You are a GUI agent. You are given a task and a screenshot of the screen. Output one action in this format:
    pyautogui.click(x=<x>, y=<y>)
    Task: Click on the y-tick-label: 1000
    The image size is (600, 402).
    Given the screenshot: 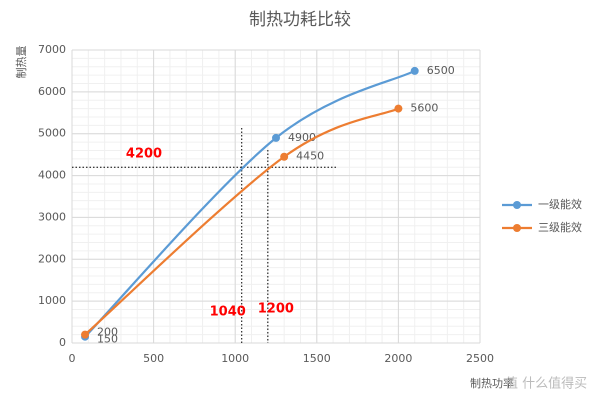 What is the action you would take?
    pyautogui.click(x=52, y=300)
    